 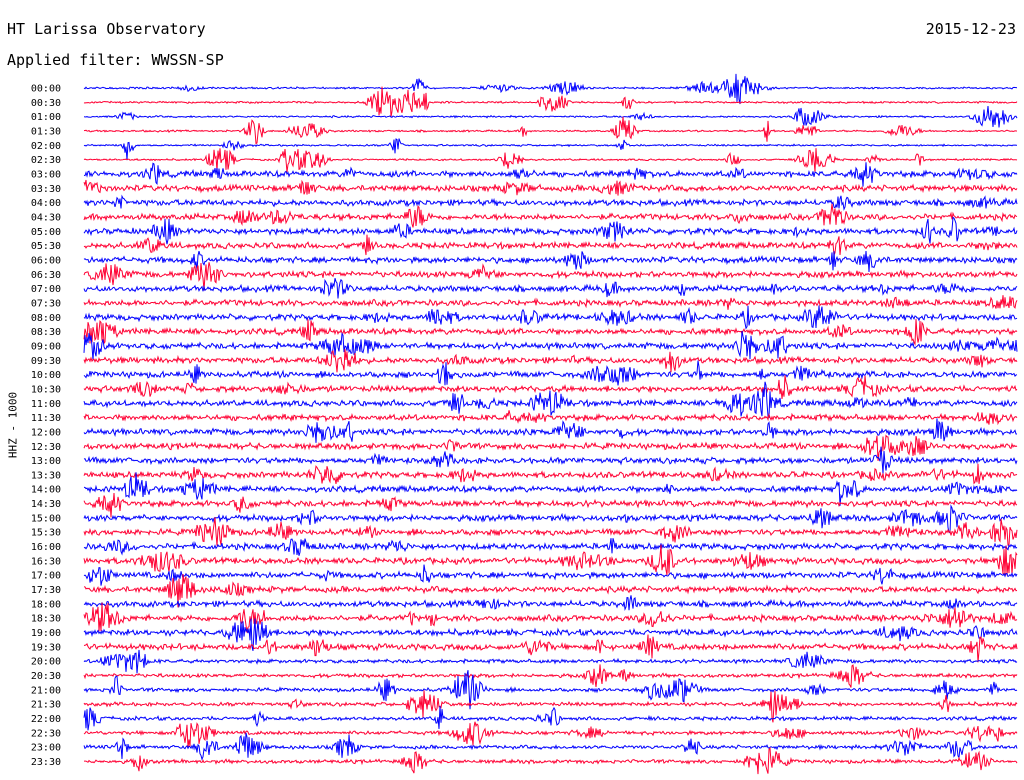 What do you see at coordinates (46, 332) in the screenshot?
I see `time-tick-label: 08:30` at bounding box center [46, 332].